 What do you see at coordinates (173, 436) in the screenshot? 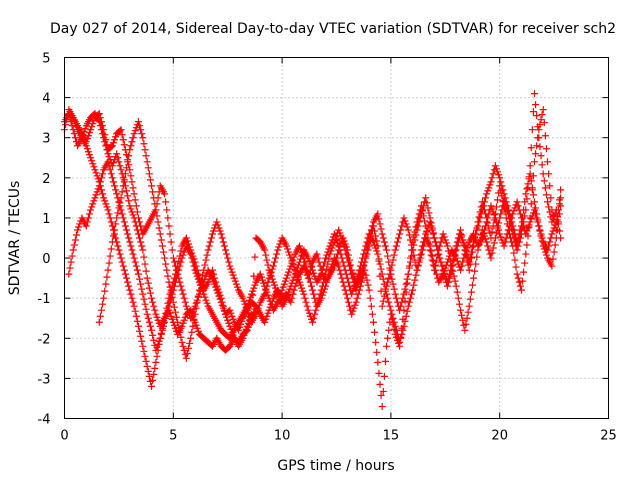
I see `x-tick-label: 5` at bounding box center [173, 436].